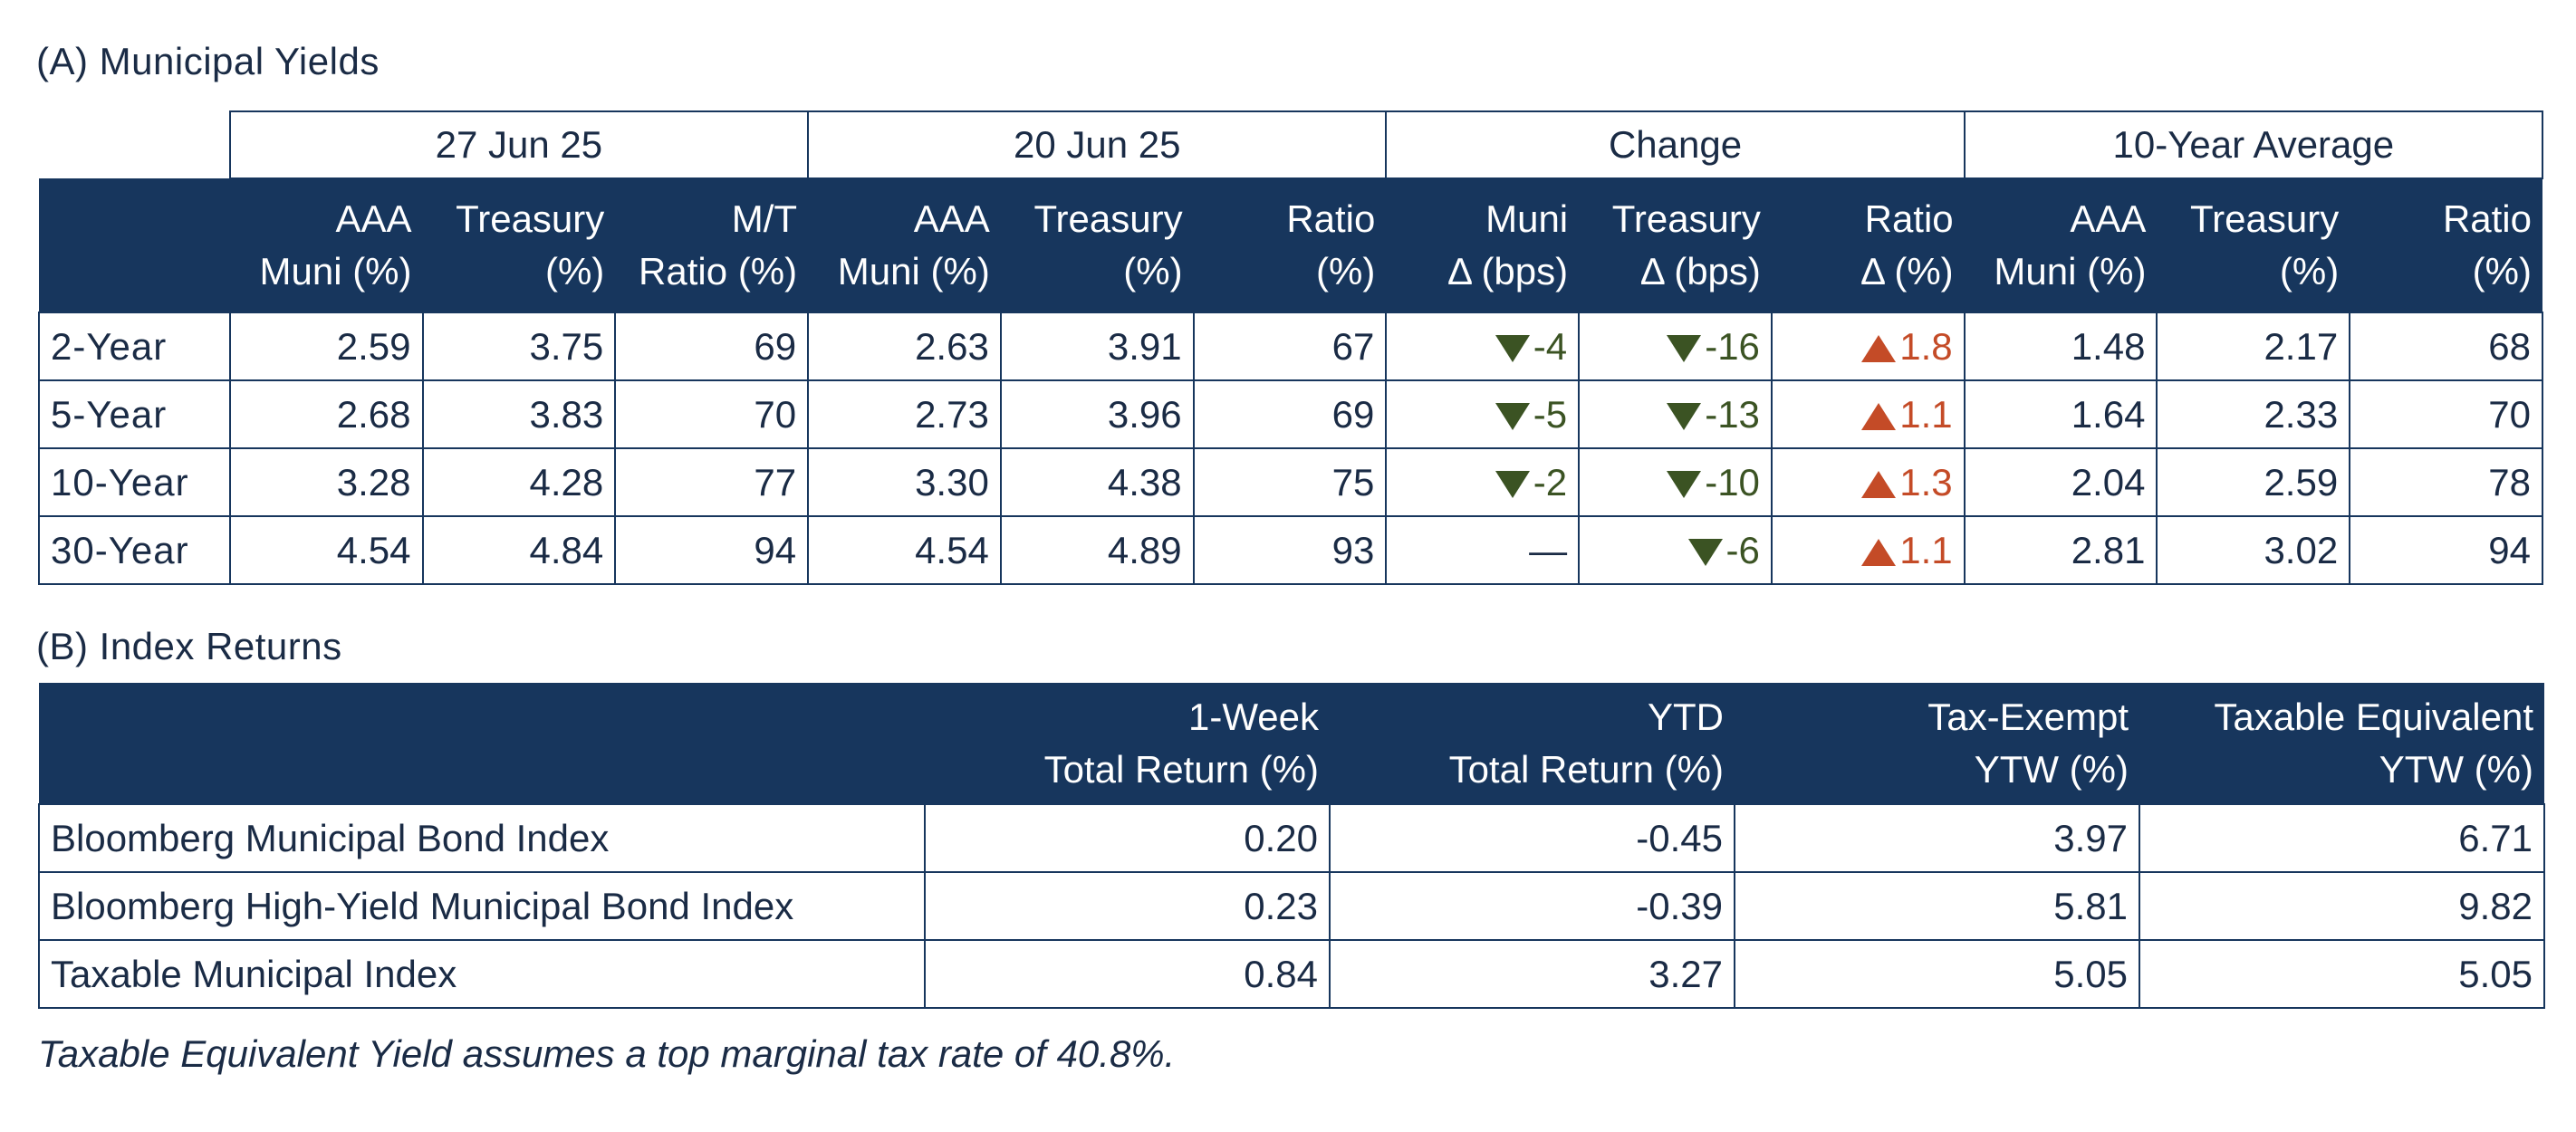  Describe the element at coordinates (326, 482) in the screenshot. I see `table-cell: 3.28` at that location.